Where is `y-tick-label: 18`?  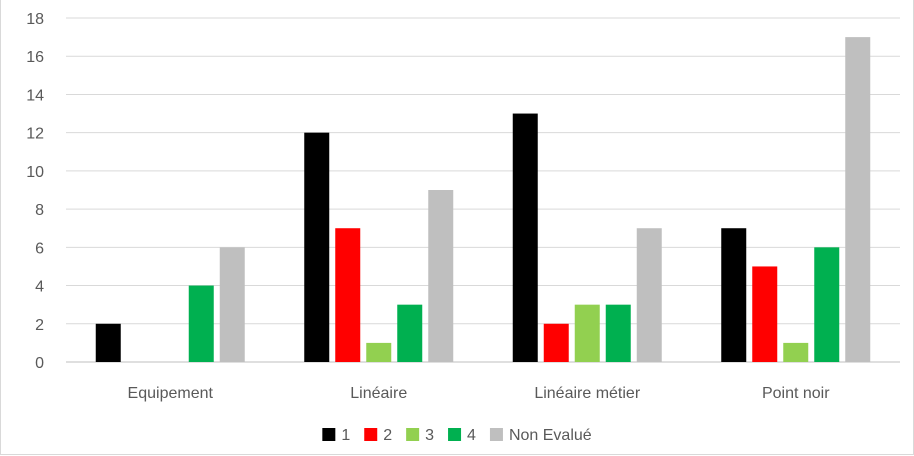 y-tick-label: 18 is located at coordinates (35, 19).